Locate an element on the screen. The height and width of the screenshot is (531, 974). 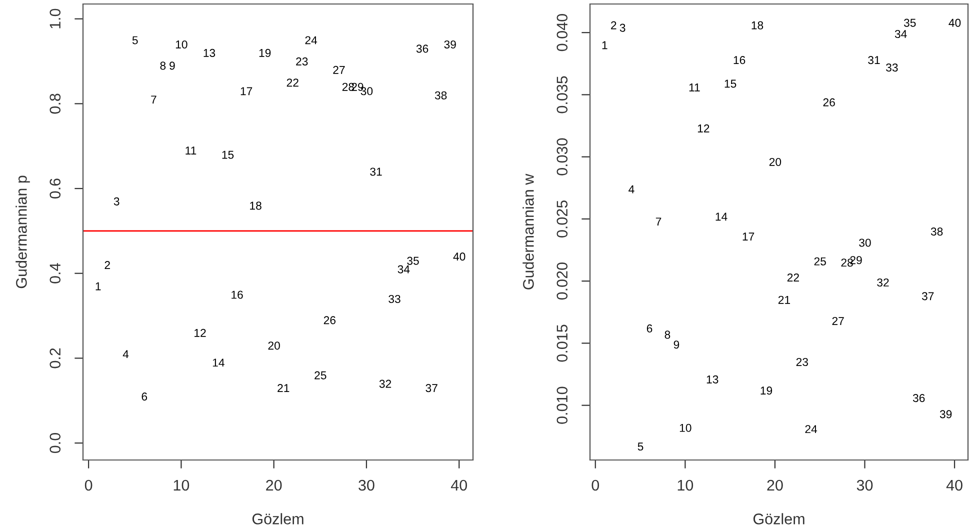
y-tick-label: 0.030 is located at coordinates (562, 157).